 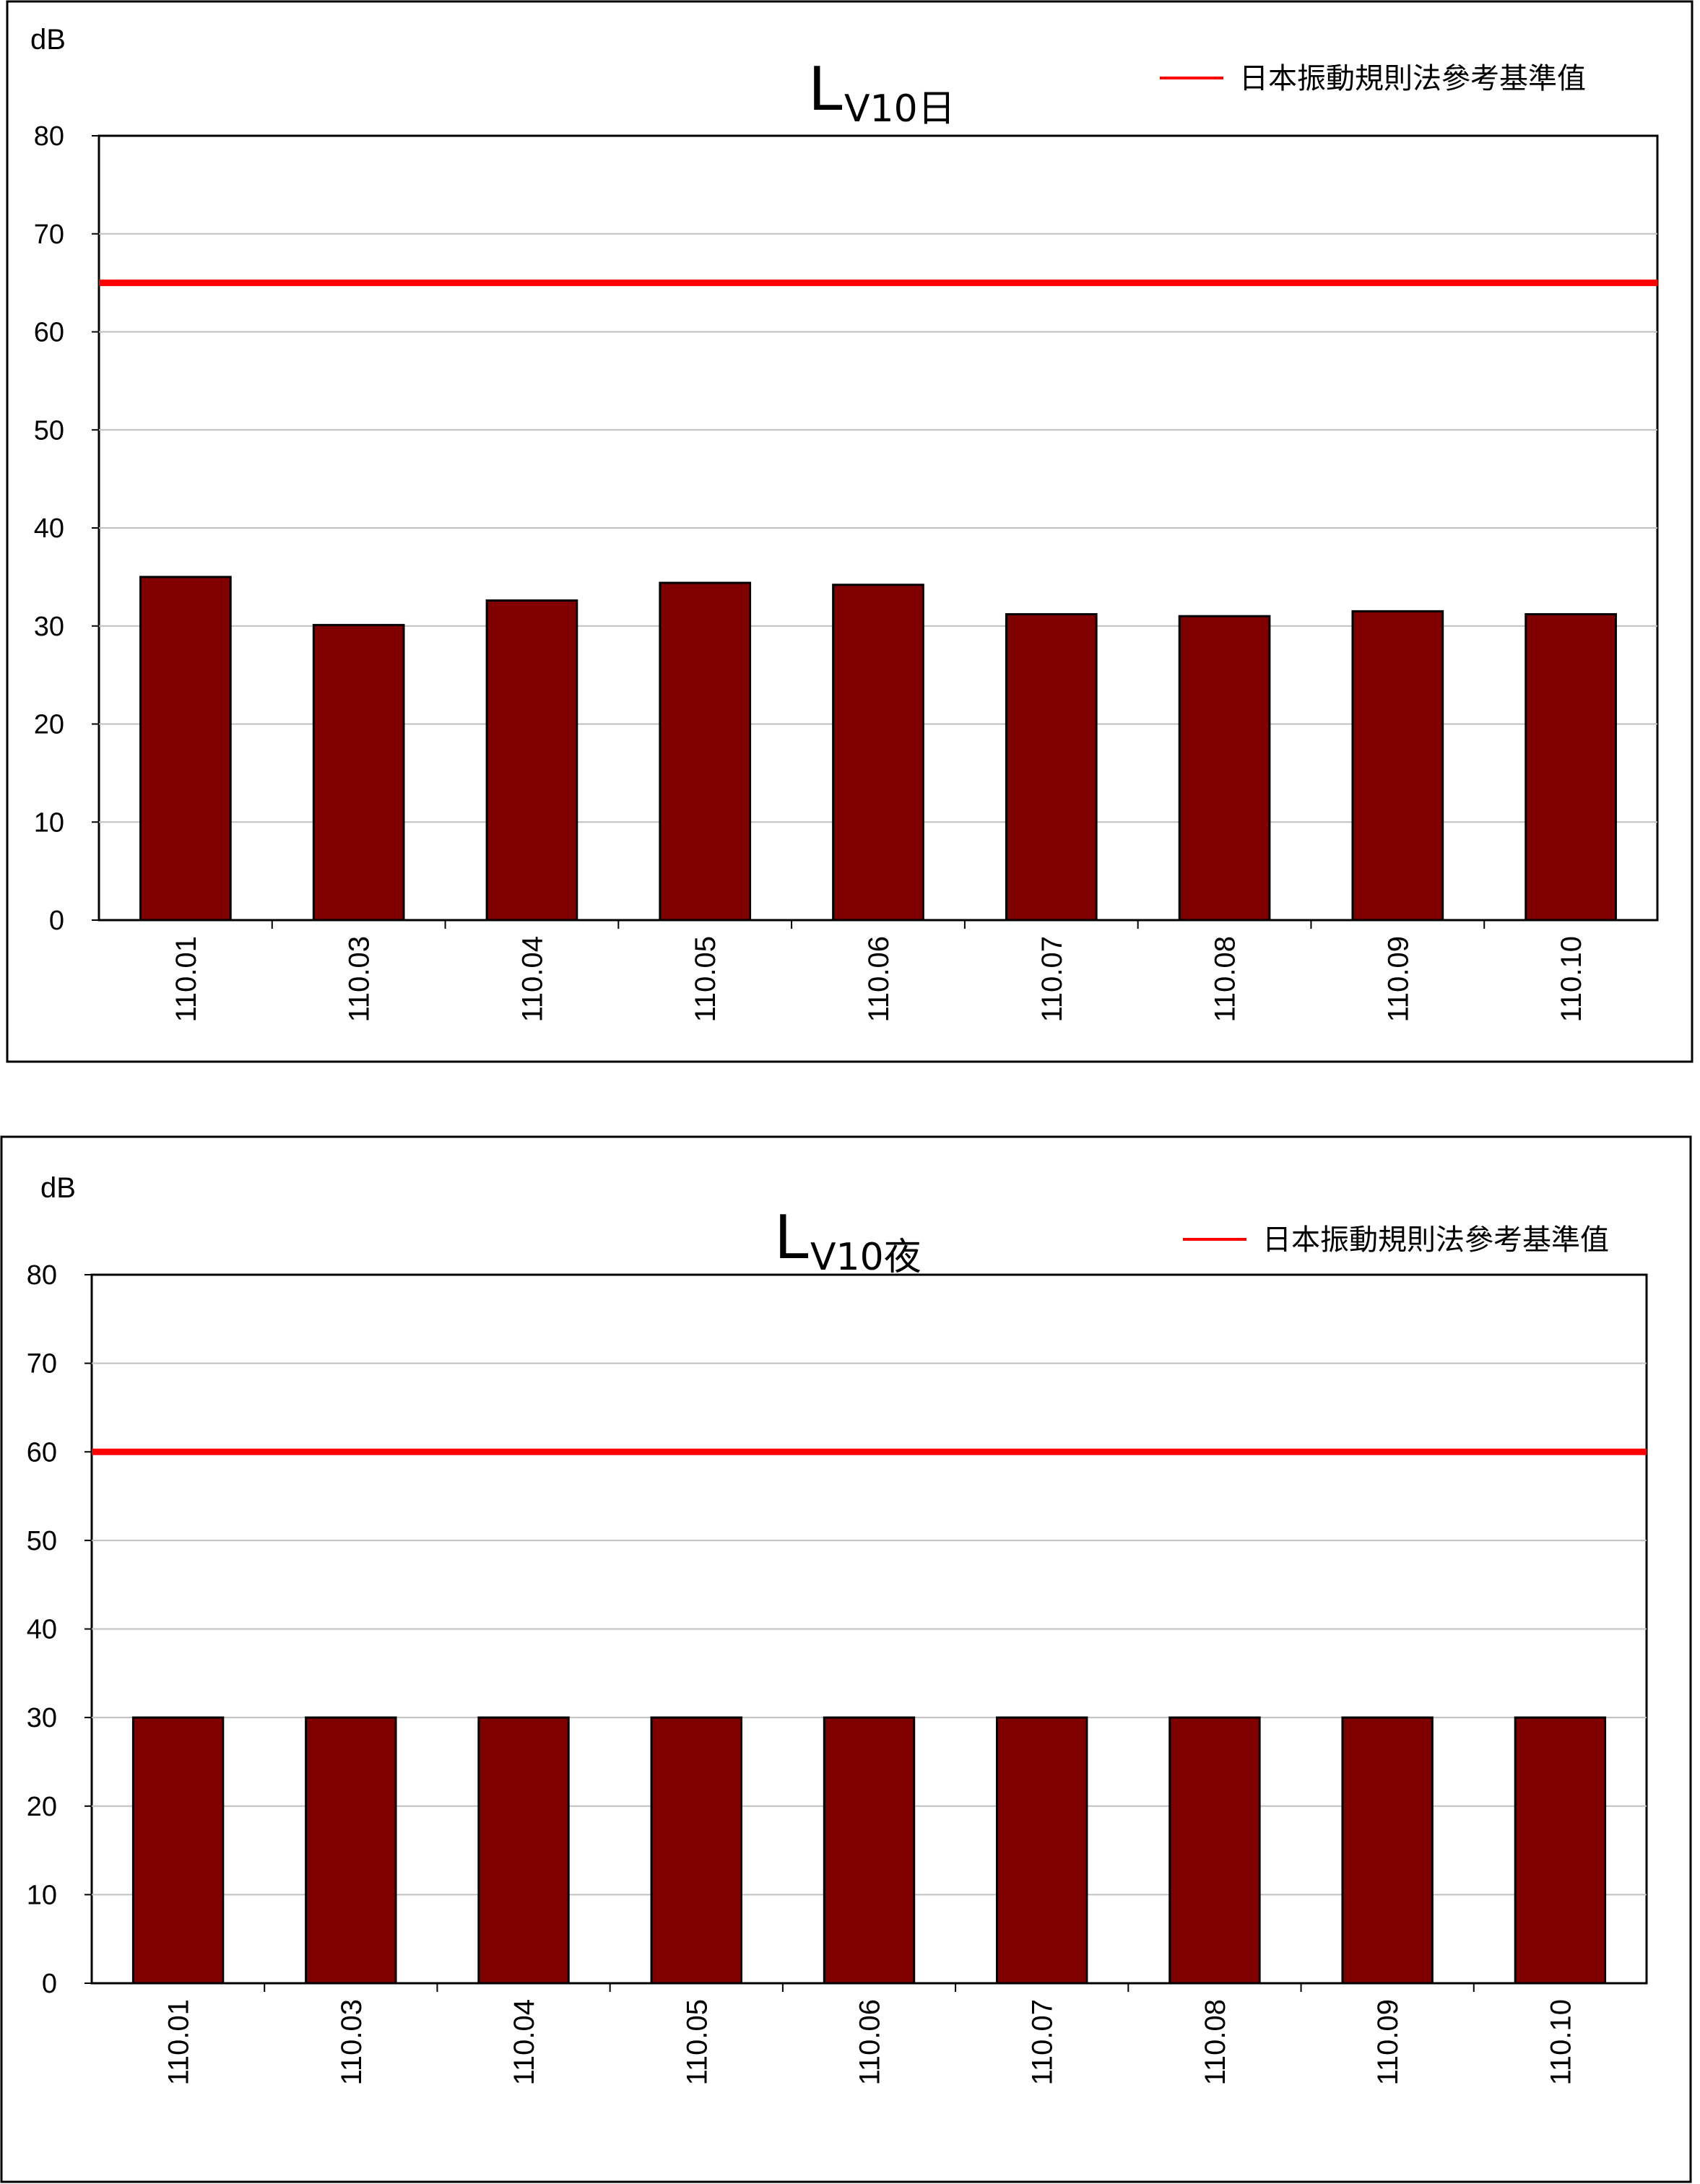 What do you see at coordinates (865, 1257) in the screenshot?
I see `title-subscript: V10夜` at bounding box center [865, 1257].